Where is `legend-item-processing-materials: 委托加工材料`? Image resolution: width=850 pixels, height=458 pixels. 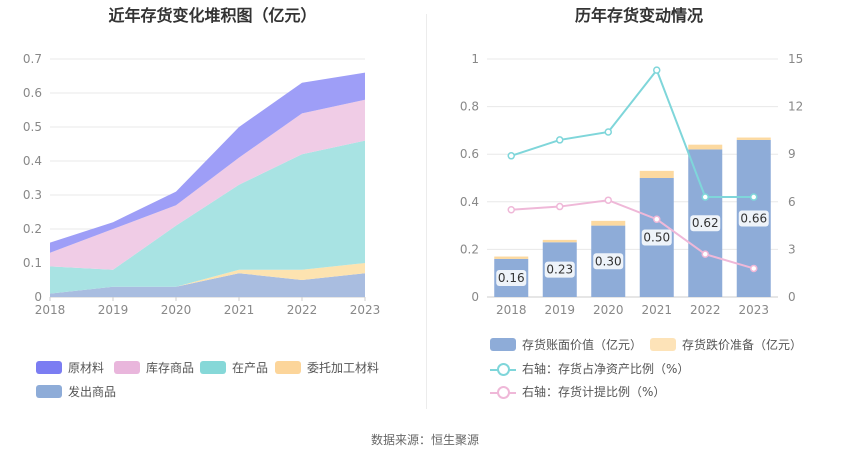 legend-item-processing-materials: 委托加工材料 is located at coordinates (327, 367).